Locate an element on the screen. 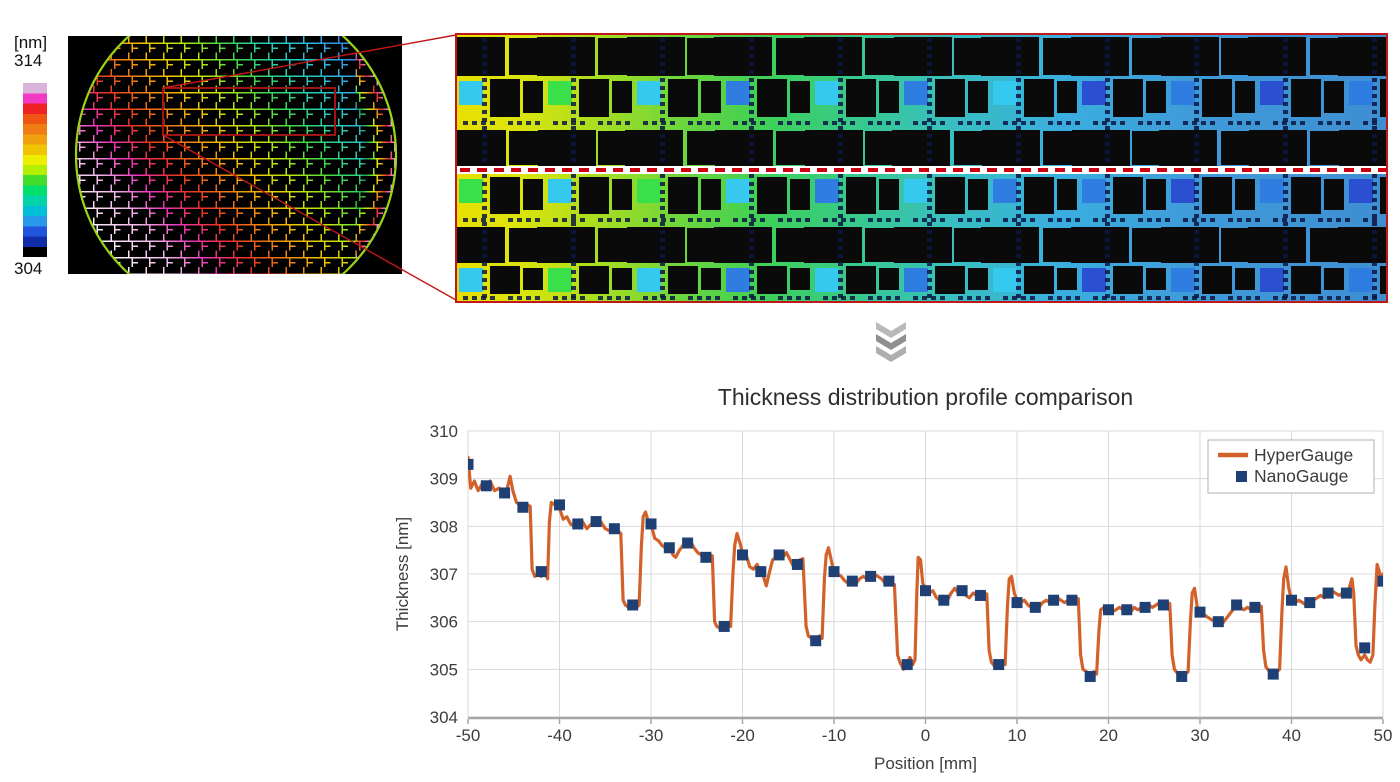  colorbar-max-label: 314 is located at coordinates (28, 60).